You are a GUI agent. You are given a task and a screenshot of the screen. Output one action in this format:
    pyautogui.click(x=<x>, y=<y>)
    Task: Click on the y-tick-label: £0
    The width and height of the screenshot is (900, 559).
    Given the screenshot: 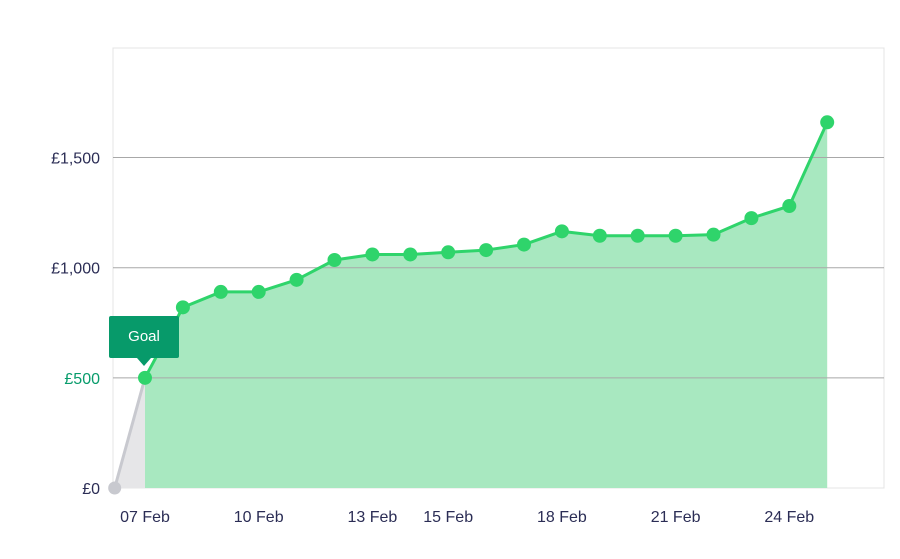 What is the action you would take?
    pyautogui.click(x=91, y=489)
    